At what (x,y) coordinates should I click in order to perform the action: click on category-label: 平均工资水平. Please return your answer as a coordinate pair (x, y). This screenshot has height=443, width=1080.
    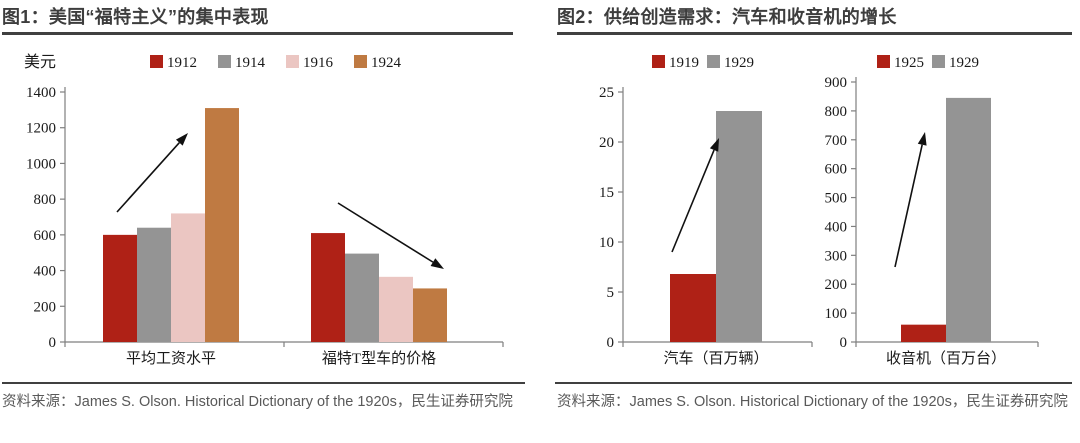
    Looking at the image, I should click on (171, 358).